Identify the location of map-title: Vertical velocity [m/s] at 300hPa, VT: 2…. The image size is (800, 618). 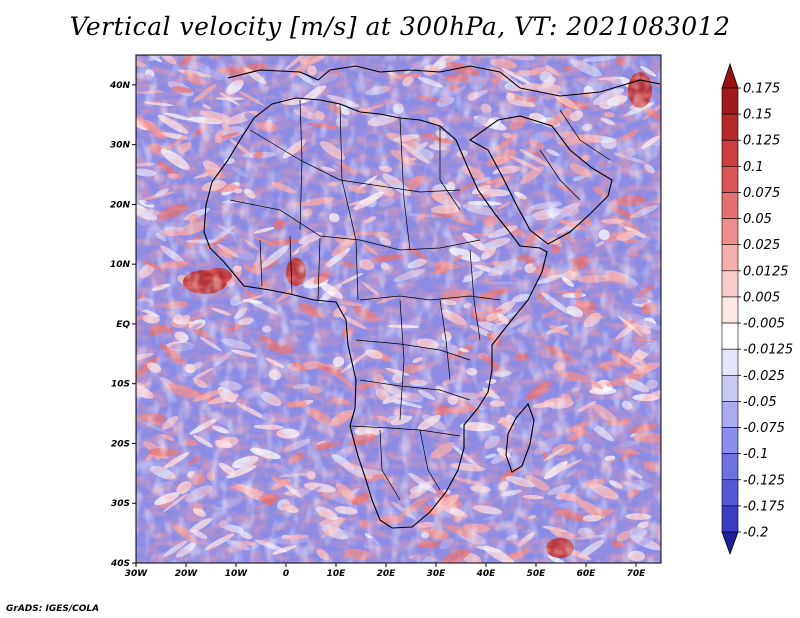
(400, 26).